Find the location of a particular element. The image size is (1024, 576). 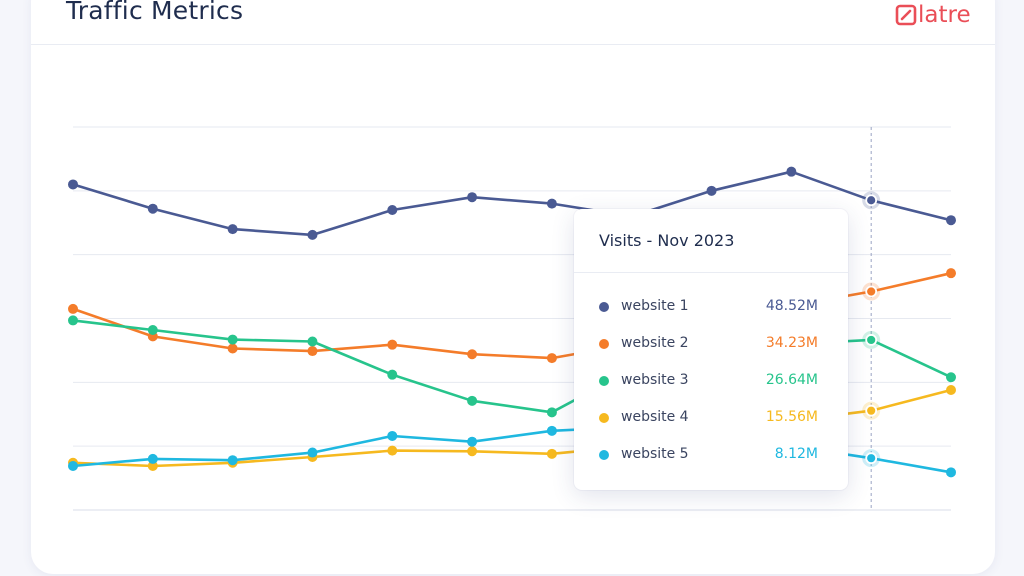

tooltip-series-name: website 1 is located at coordinates (655, 306).